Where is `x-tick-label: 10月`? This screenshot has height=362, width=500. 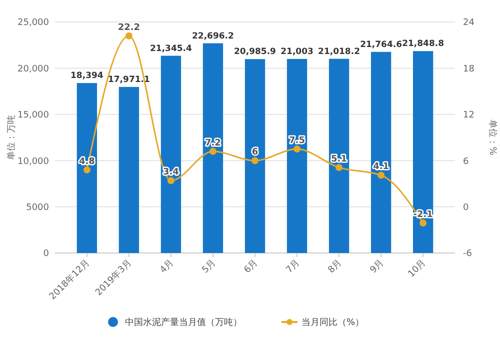
x-tick-label: 10月 is located at coordinates (417, 269).